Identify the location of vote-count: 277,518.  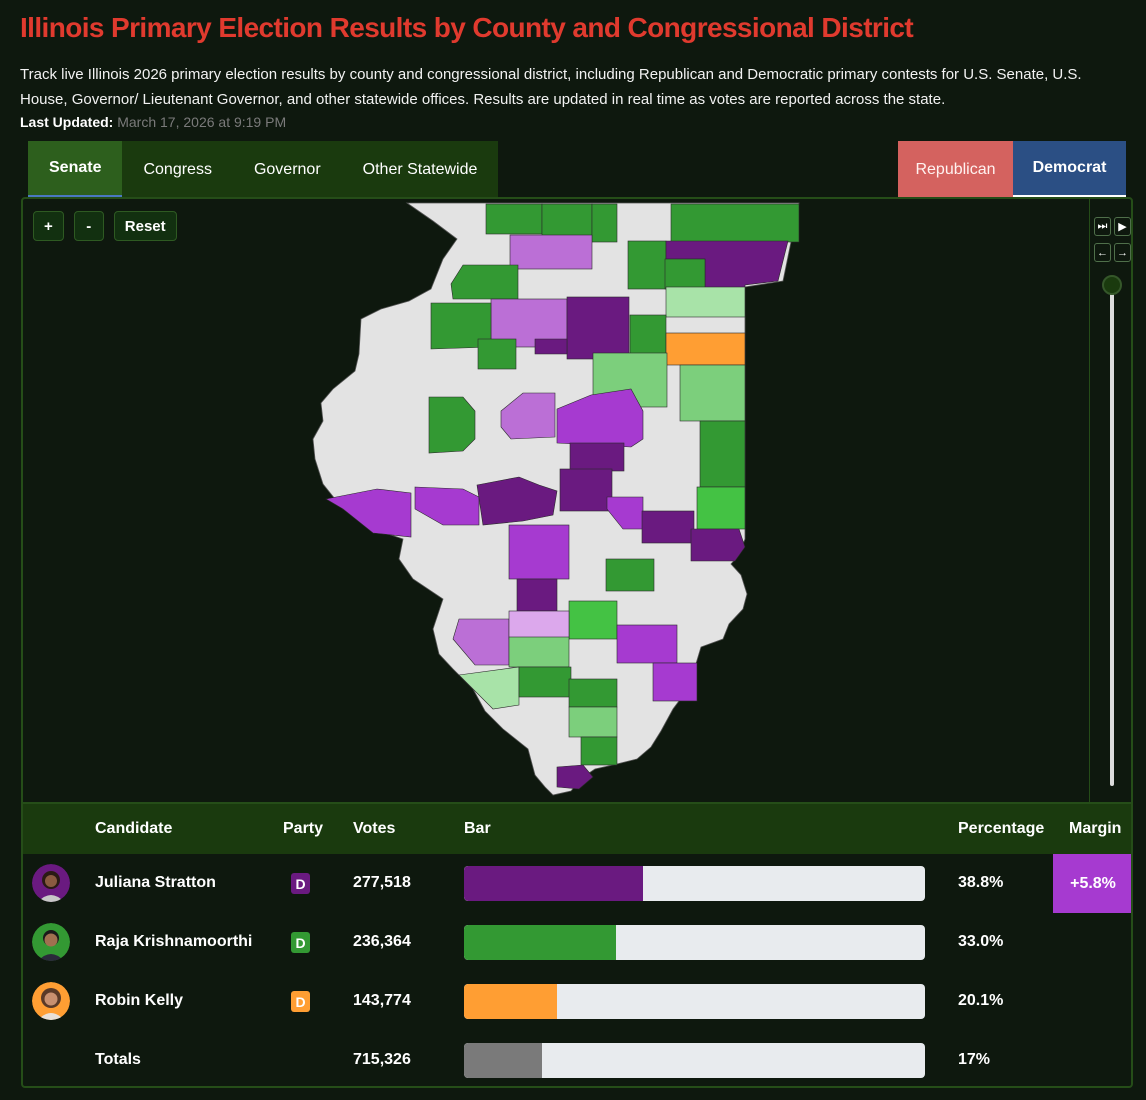
(382, 882).